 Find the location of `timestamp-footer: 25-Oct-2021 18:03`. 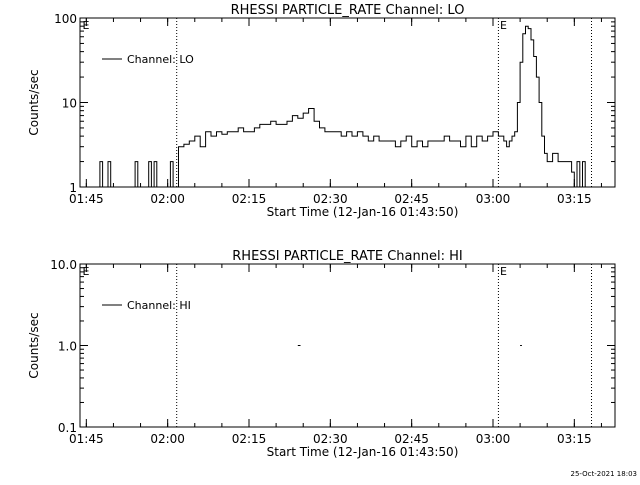

timestamp-footer: 25-Oct-2021 18:03 is located at coordinates (604, 474).